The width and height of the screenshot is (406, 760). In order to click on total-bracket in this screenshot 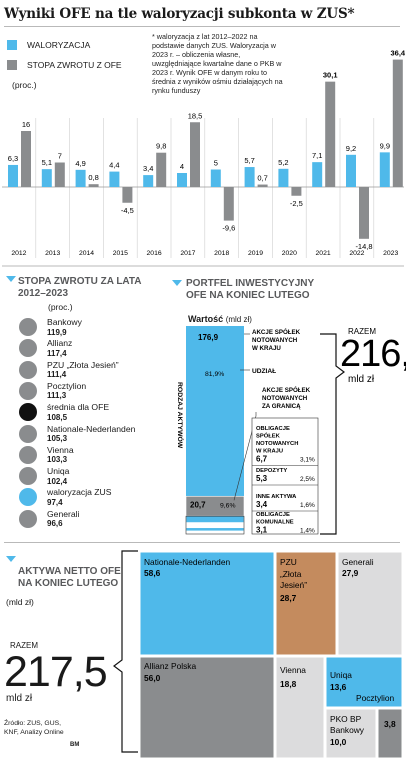, I will do `click(125, 651)`.